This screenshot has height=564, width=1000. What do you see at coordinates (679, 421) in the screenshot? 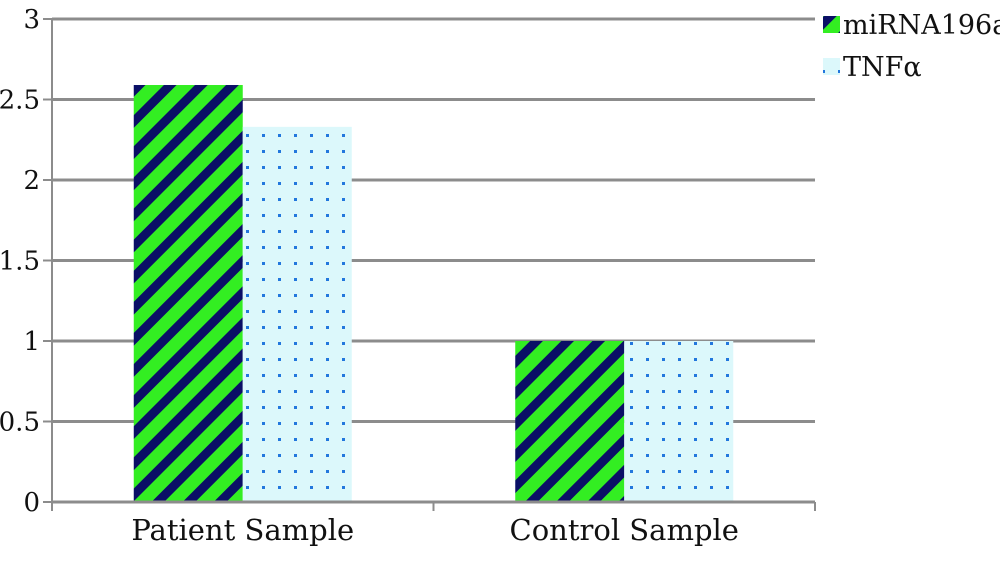
I see `bar-tnf-control-sample` at bounding box center [679, 421].